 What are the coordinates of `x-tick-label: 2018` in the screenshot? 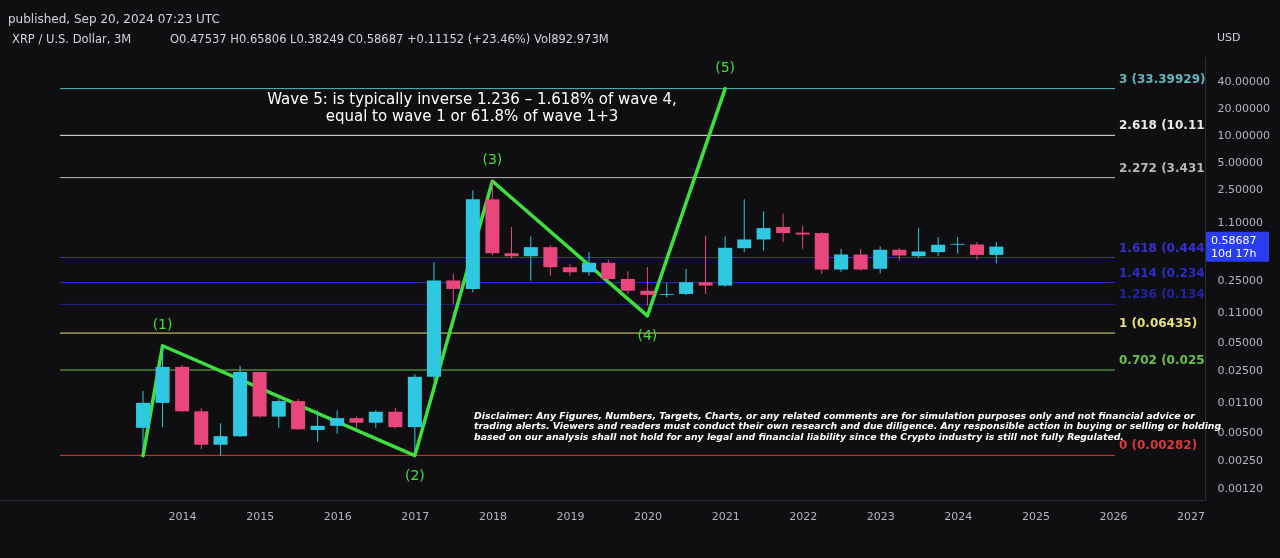 It's located at (492, 516).